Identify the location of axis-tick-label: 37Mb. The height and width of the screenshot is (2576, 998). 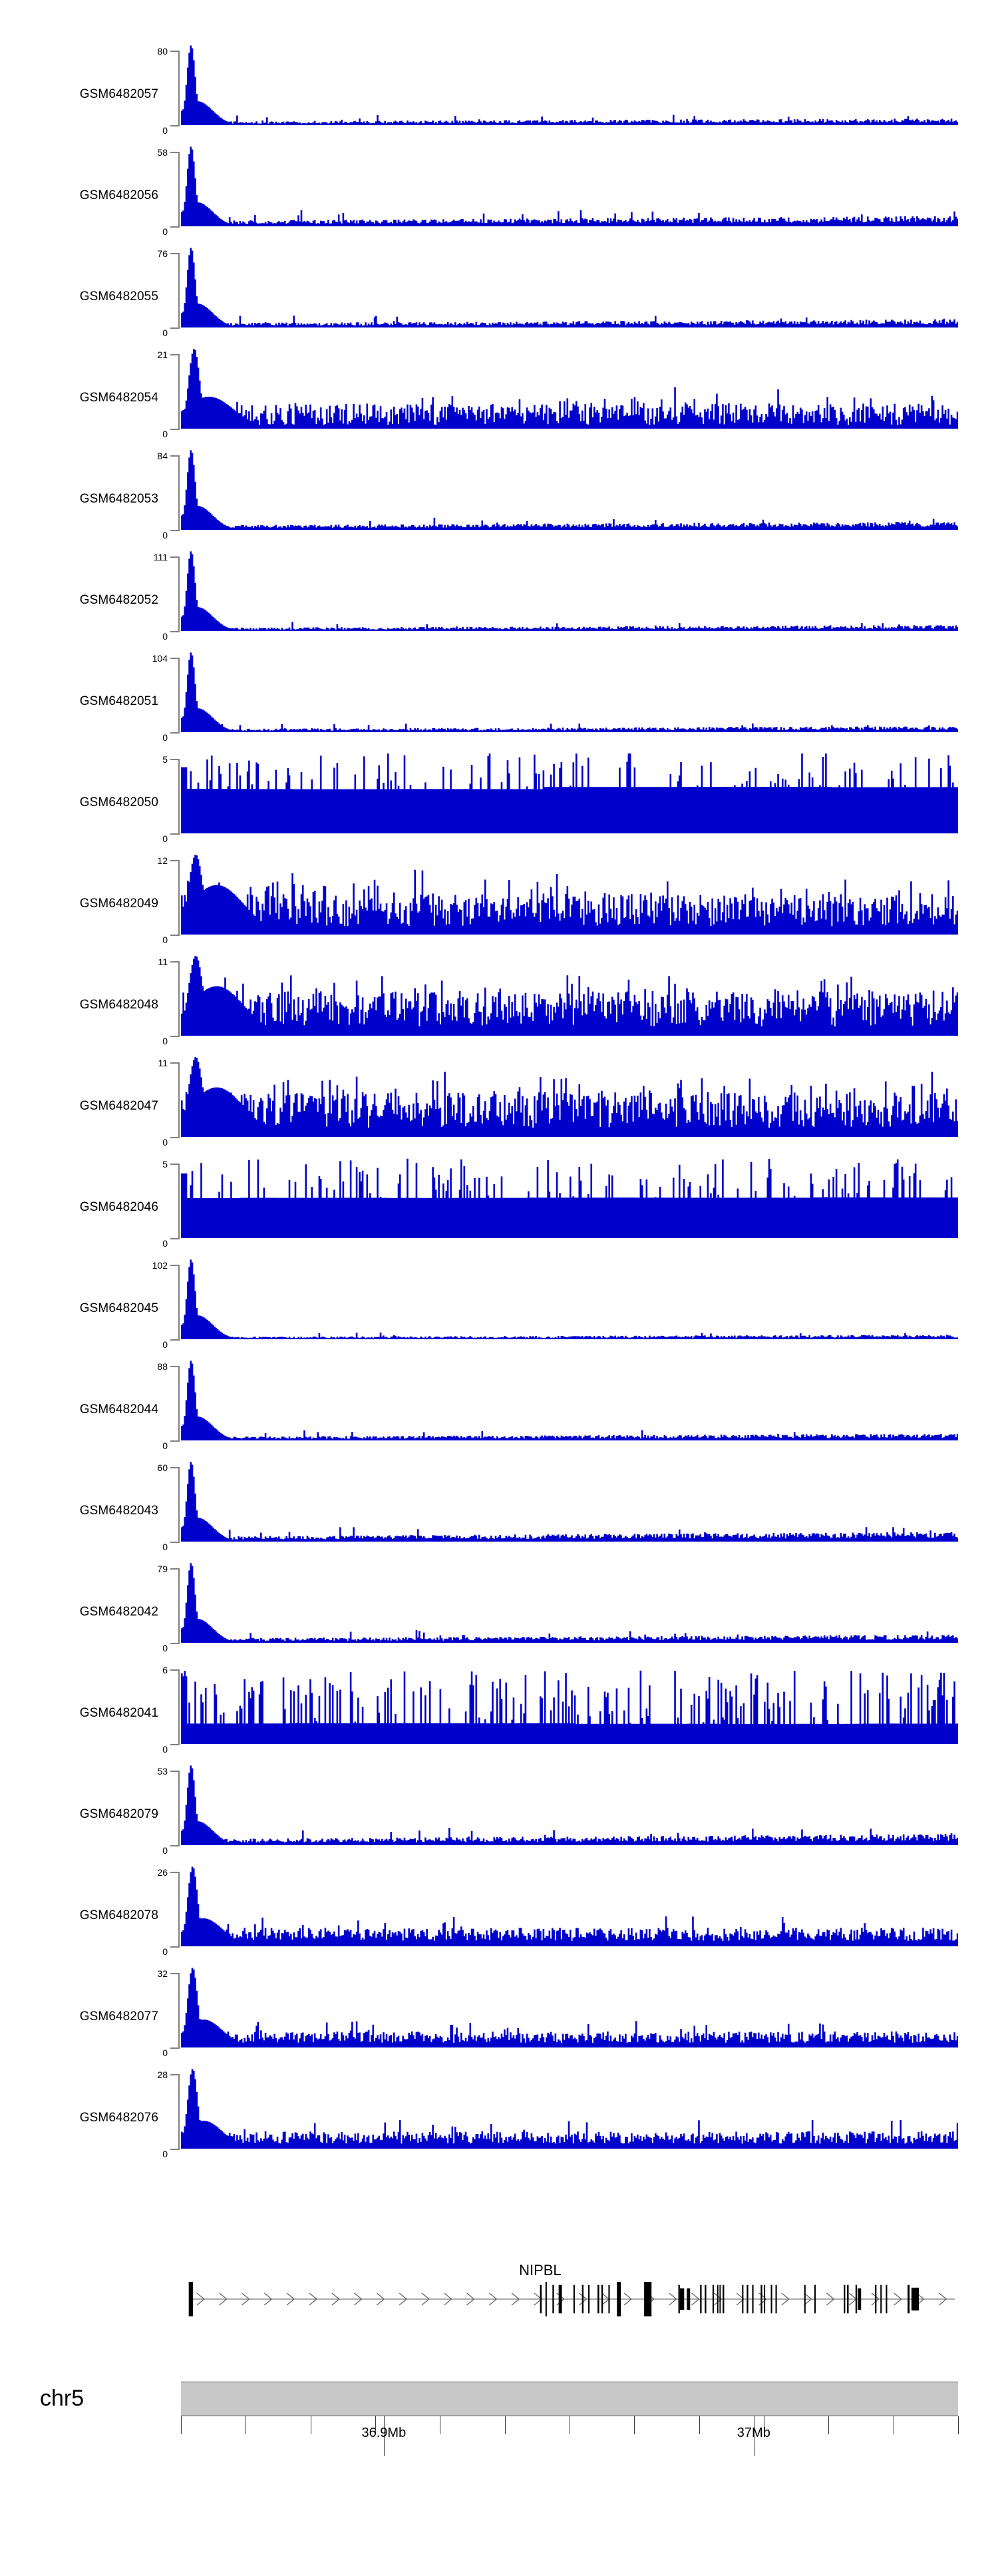
(753, 2433).